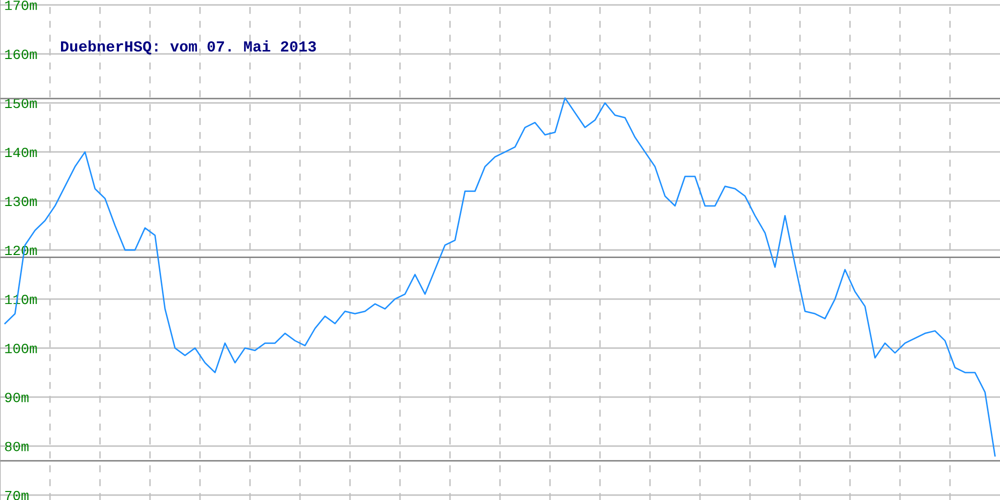  Describe the element at coordinates (21, 55) in the screenshot. I see `y-tick-label: 160m` at that location.